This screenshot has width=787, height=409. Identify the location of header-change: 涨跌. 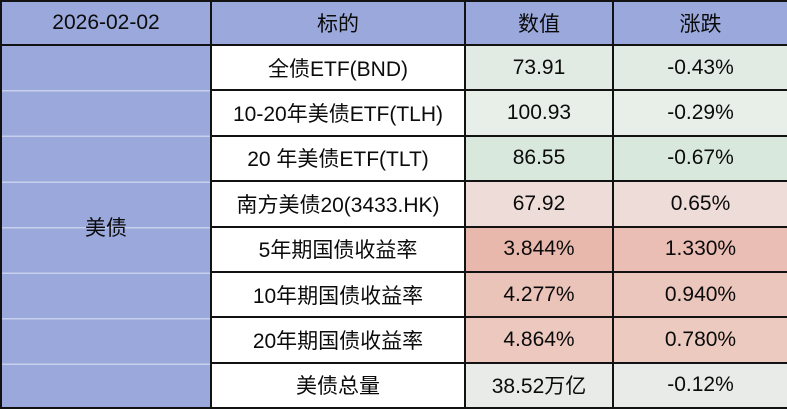
(699, 23).